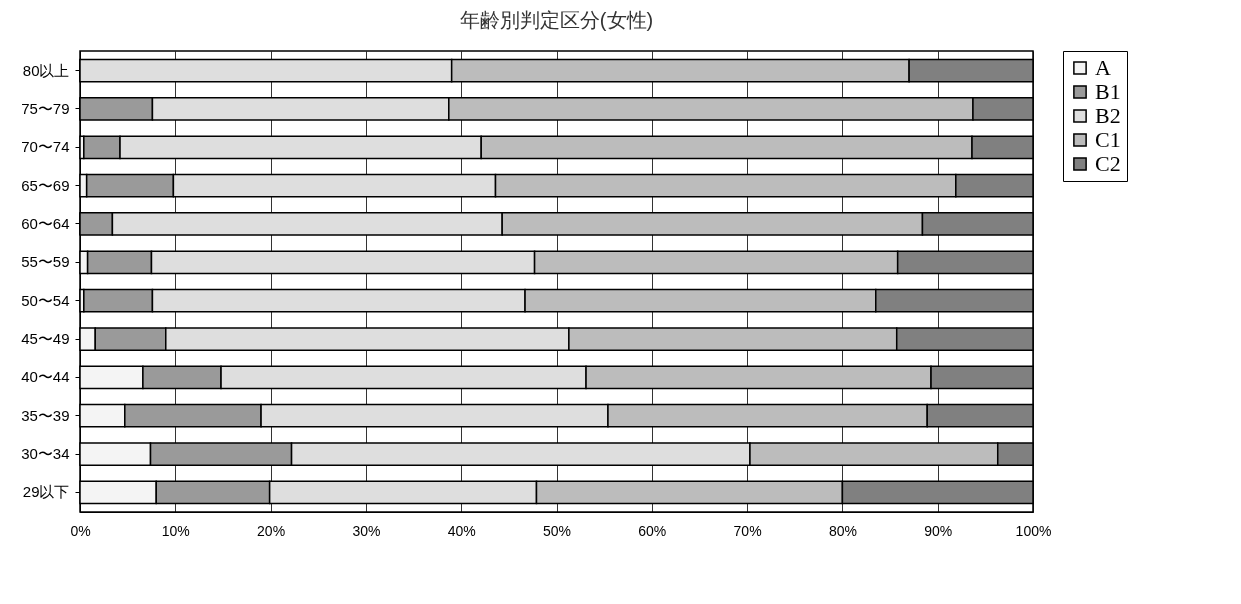  I want to click on legend-label: C2, so click(1108, 163).